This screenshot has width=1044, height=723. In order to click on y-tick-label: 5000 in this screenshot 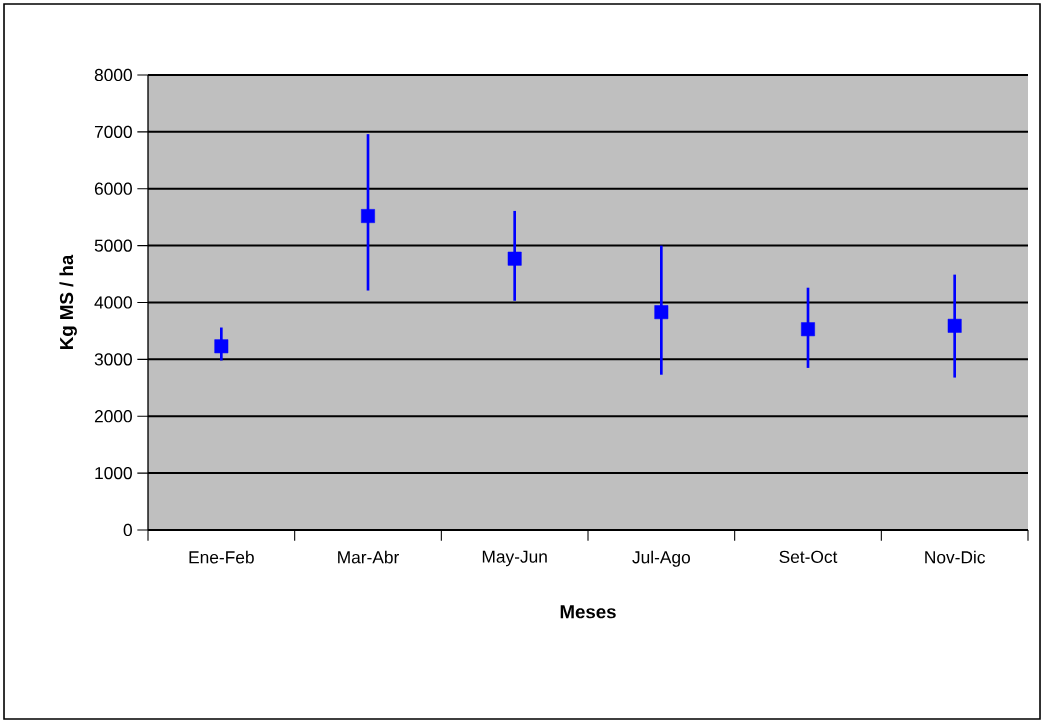, I will do `click(113, 245)`.